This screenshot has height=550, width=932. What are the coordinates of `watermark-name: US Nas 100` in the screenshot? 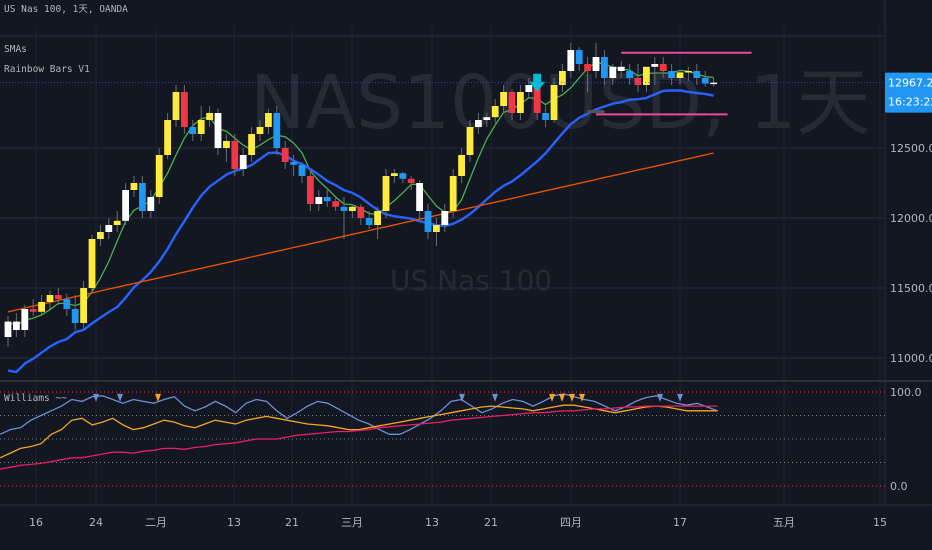 It's located at (471, 280).